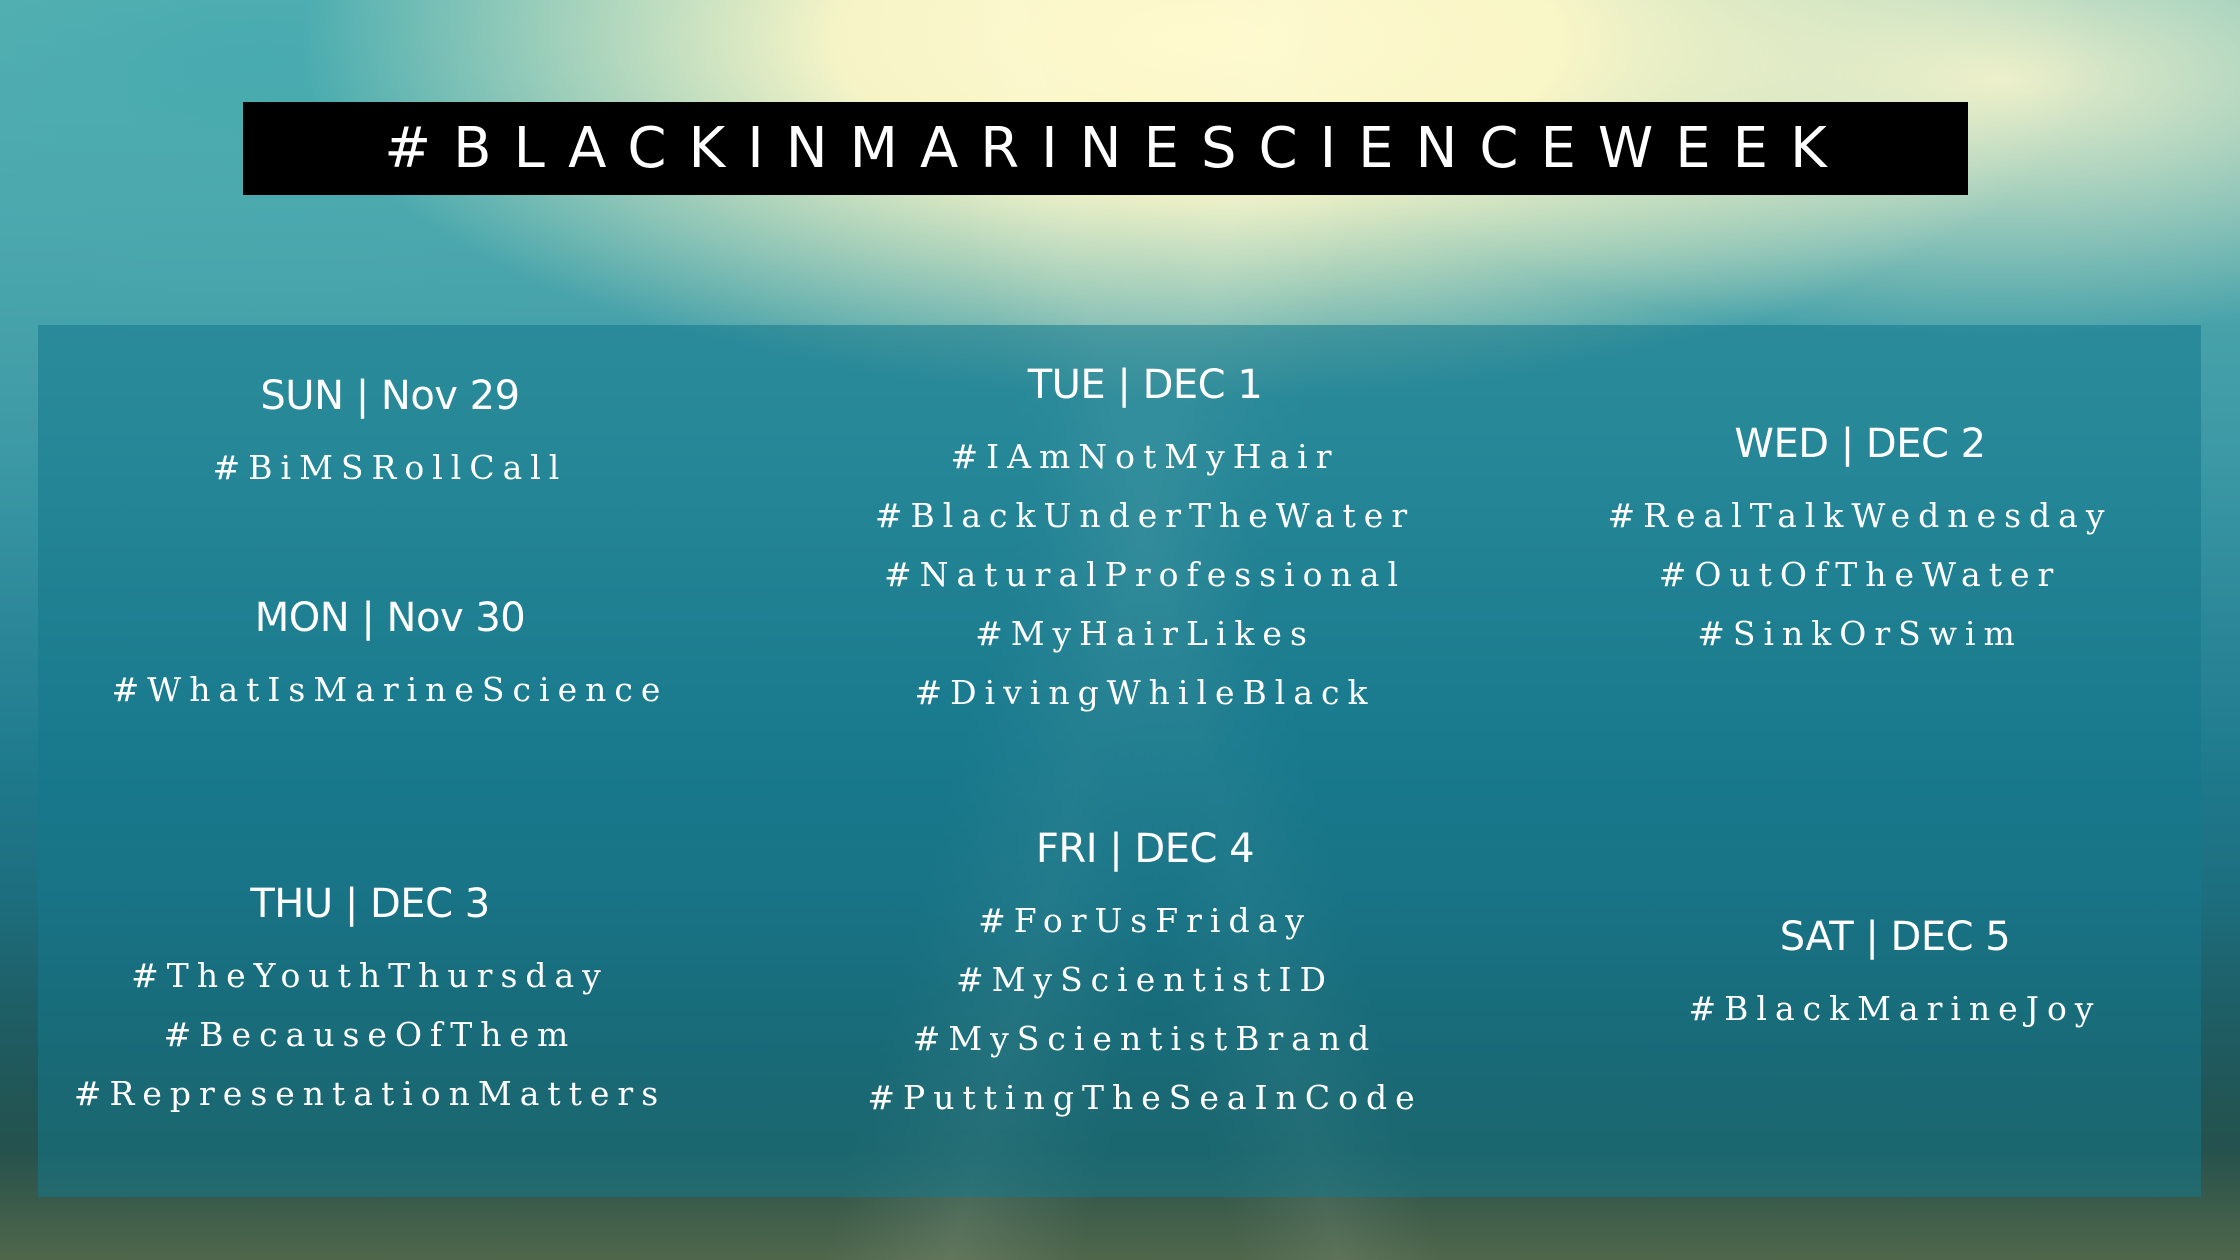 Image resolution: width=2240 pixels, height=1260 pixels. I want to click on day-mon: MON | Nov 30 #WhatIsMarineScience, so click(390, 656).